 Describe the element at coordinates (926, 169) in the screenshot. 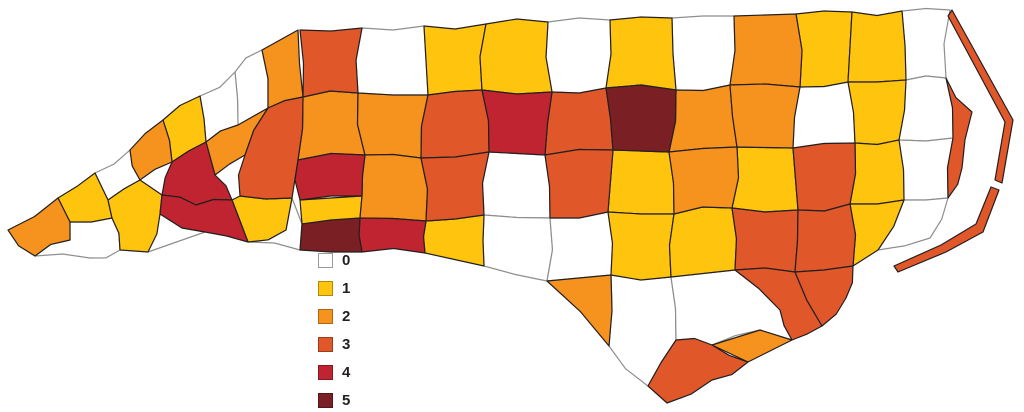

I see `county-c10` at that location.